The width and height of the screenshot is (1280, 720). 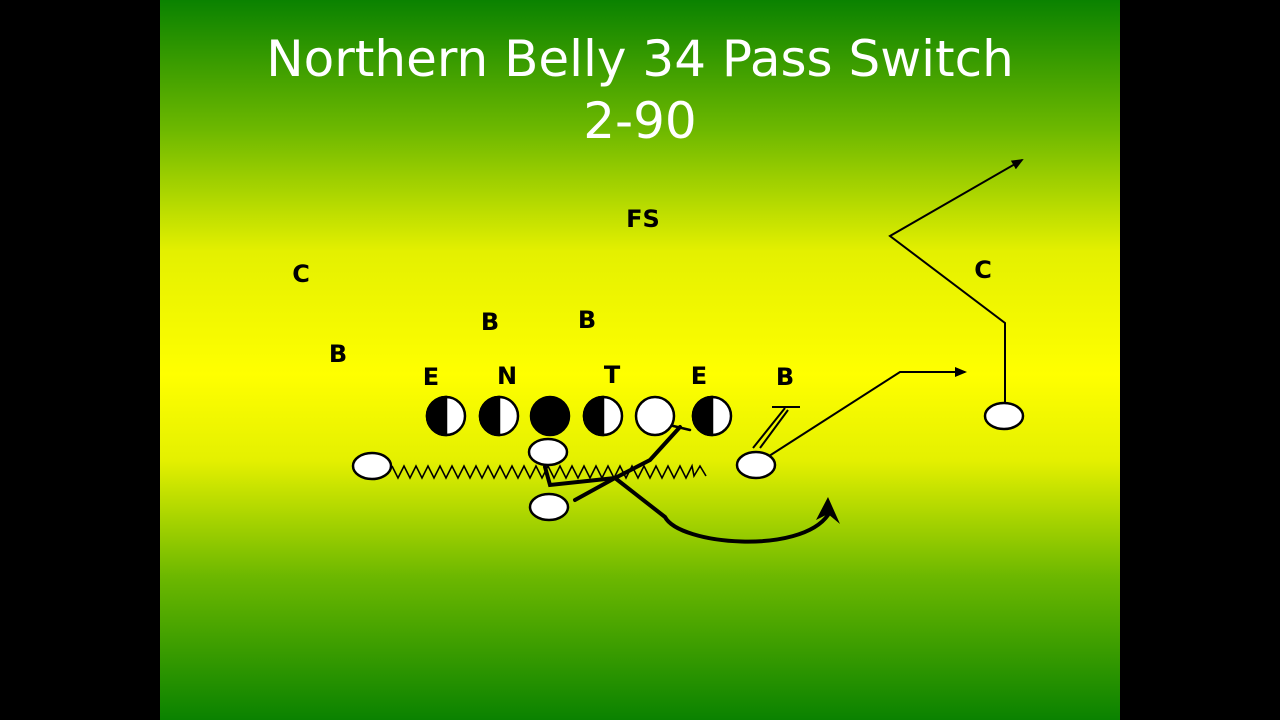 What do you see at coordinates (338, 354) in the screenshot?
I see `label-b-left-wide: B` at bounding box center [338, 354].